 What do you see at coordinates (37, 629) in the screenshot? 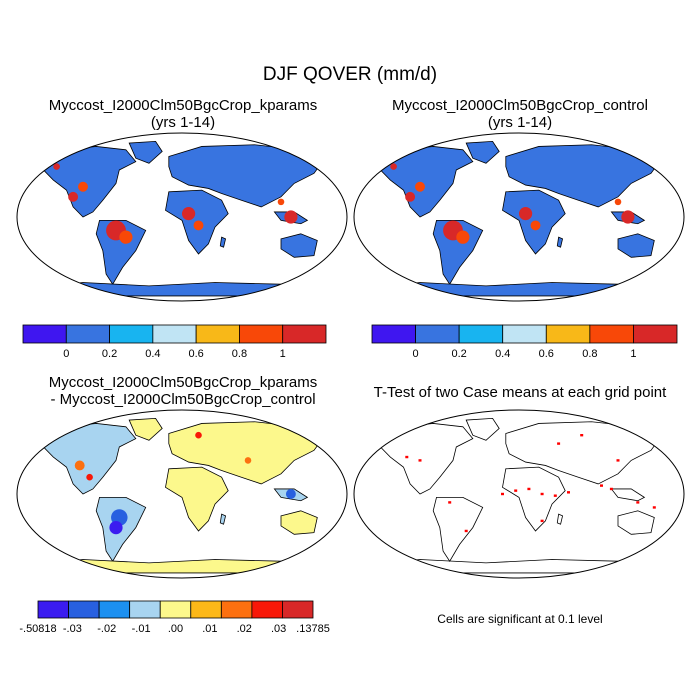
I see `colorbar-tick-label: -.50818` at bounding box center [37, 629].